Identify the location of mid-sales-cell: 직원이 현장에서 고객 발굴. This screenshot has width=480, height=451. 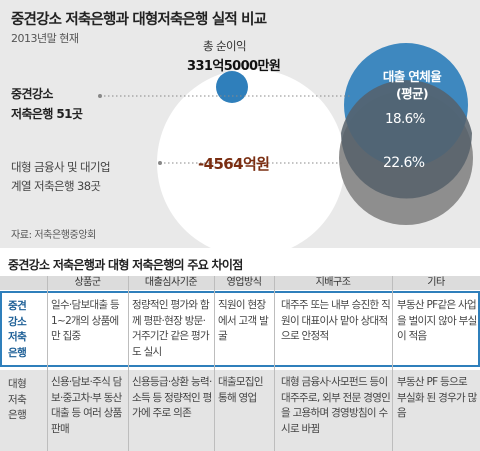
(243, 320).